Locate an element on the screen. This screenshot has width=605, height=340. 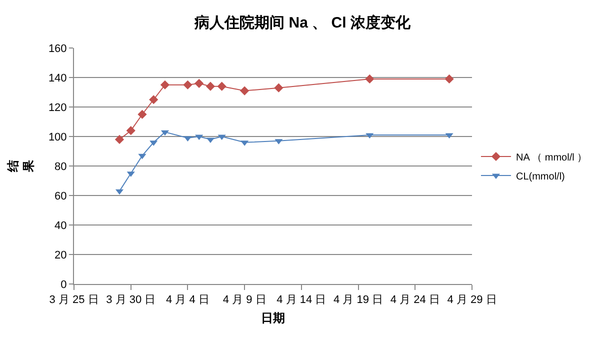
legend-label: NA （ mmol/l ） is located at coordinates (552, 158).